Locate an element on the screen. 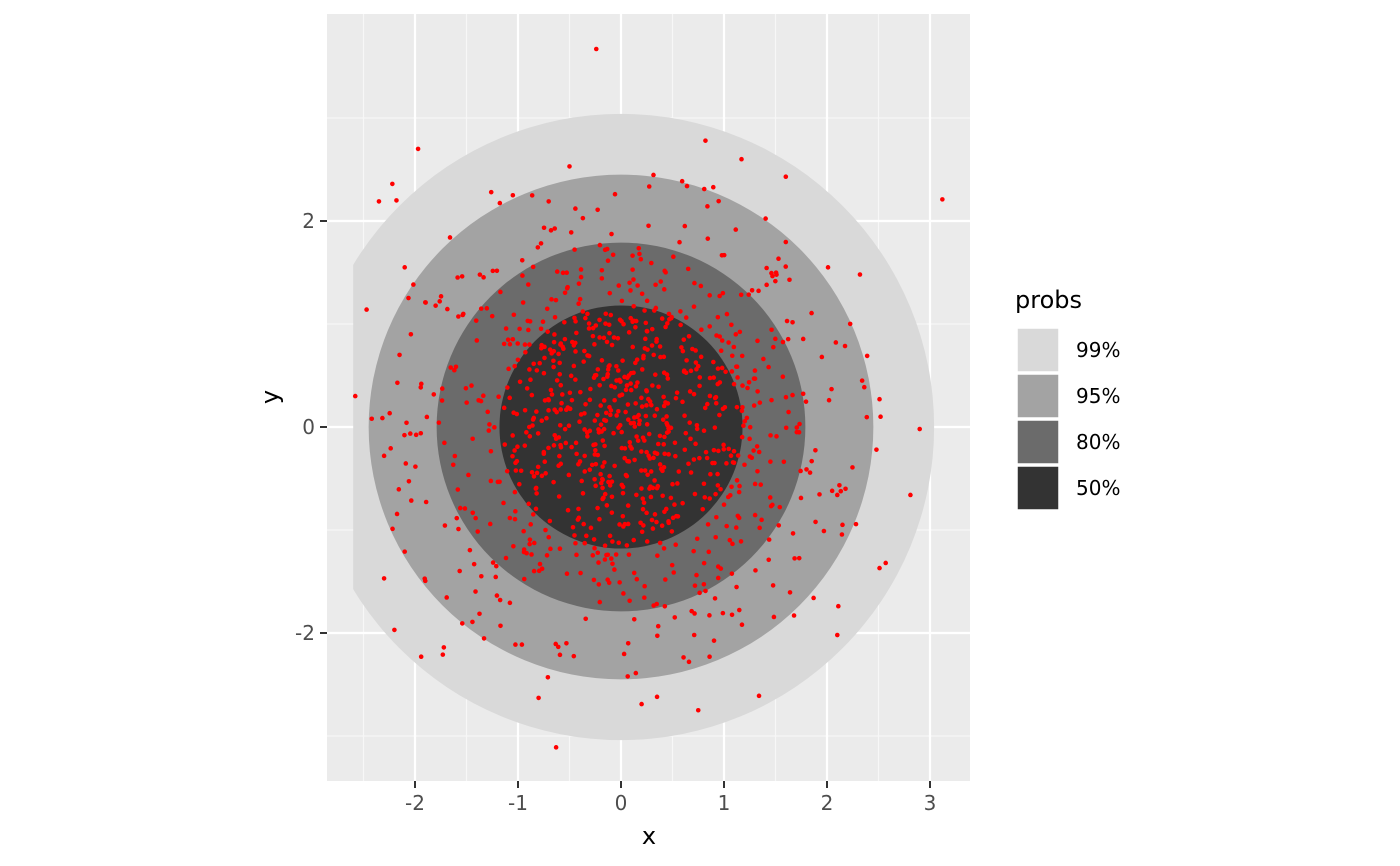  y-axis: -2 0 2 is located at coordinates (311, 427).